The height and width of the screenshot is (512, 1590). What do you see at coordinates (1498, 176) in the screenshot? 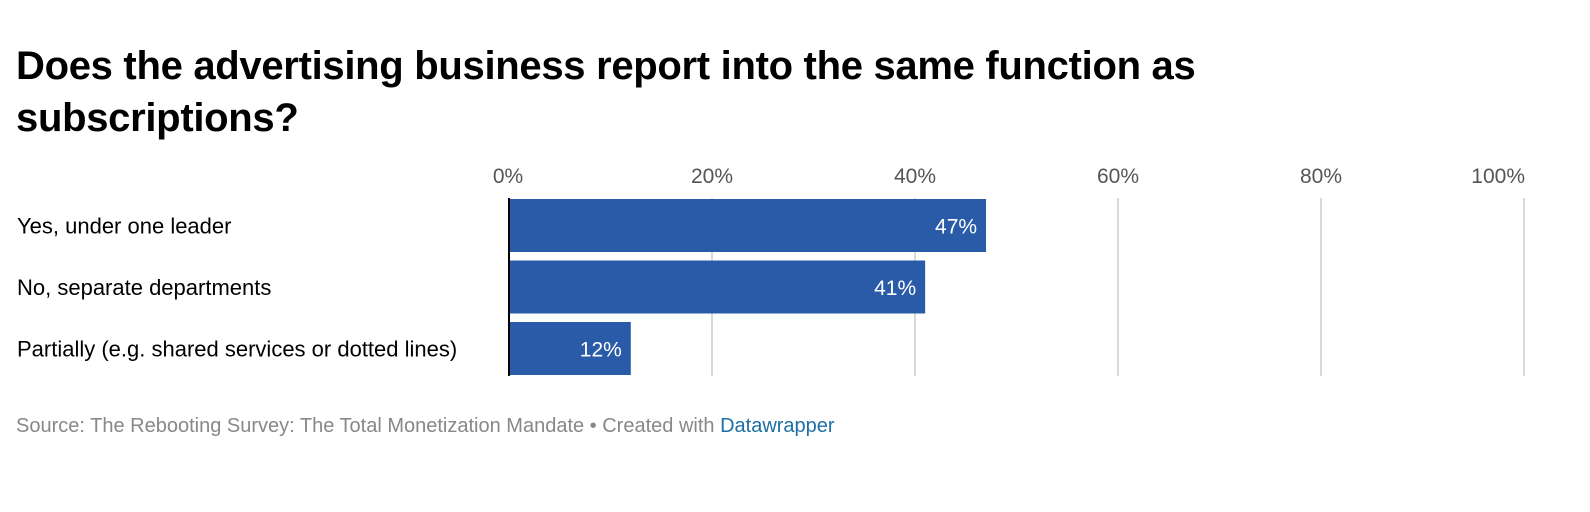
I see `x-tick-label: 100%` at bounding box center [1498, 176].